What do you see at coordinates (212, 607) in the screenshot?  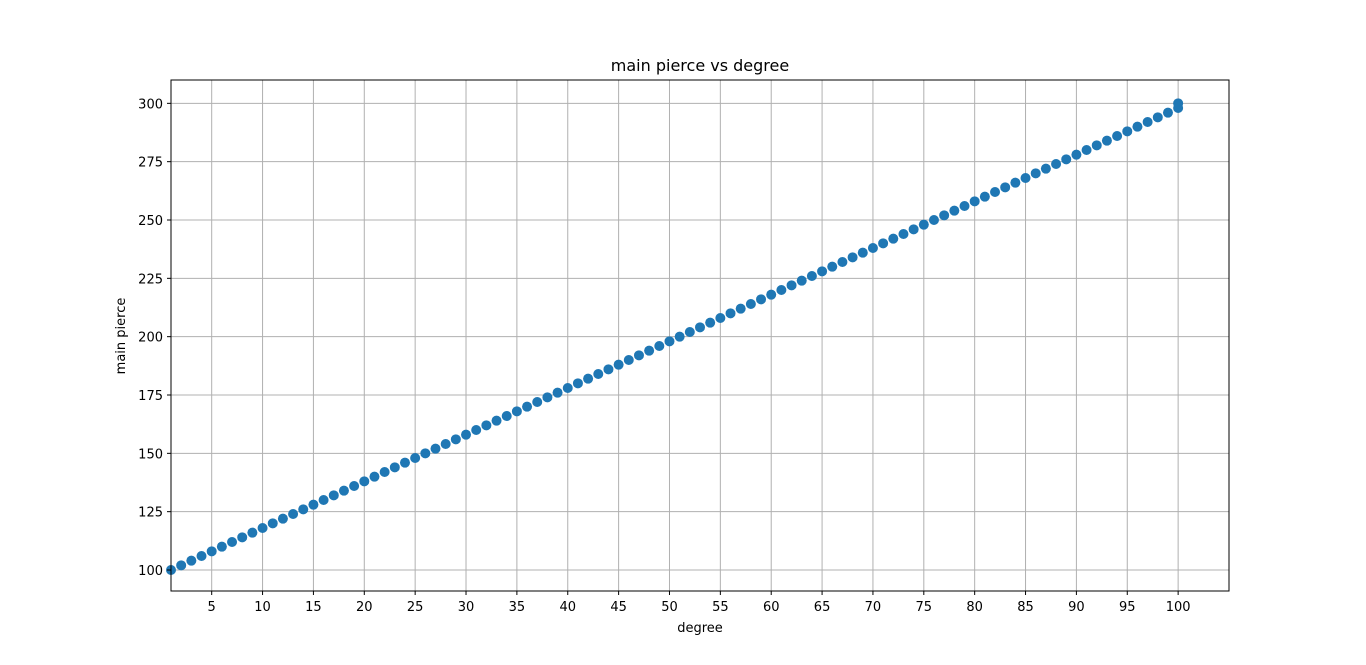 I see `x-tick-label: 5` at bounding box center [212, 607].